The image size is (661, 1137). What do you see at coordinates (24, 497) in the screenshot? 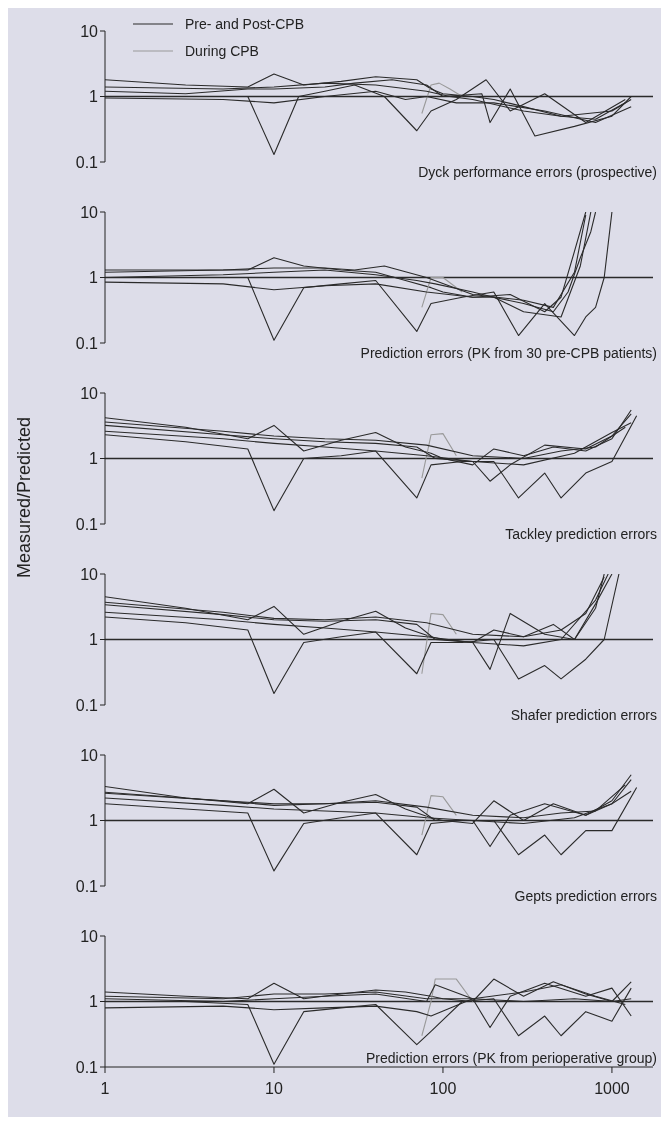
I see `y-axis-title: Measured/Predicted` at bounding box center [24, 497].